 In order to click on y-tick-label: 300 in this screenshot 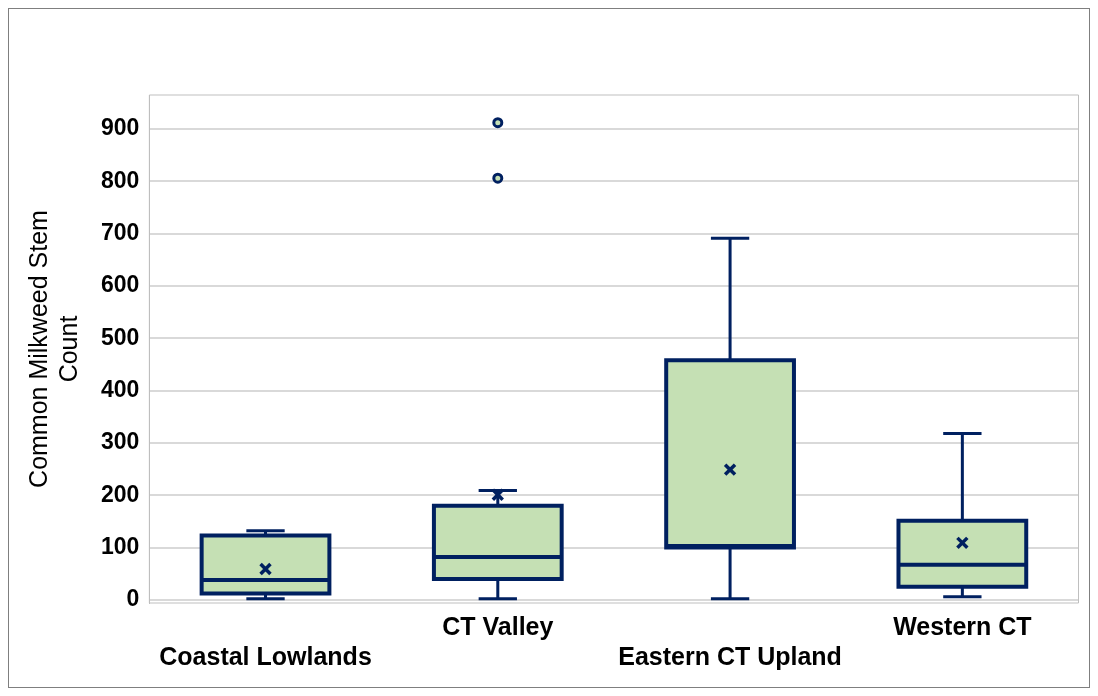, I will do `click(120, 441)`.